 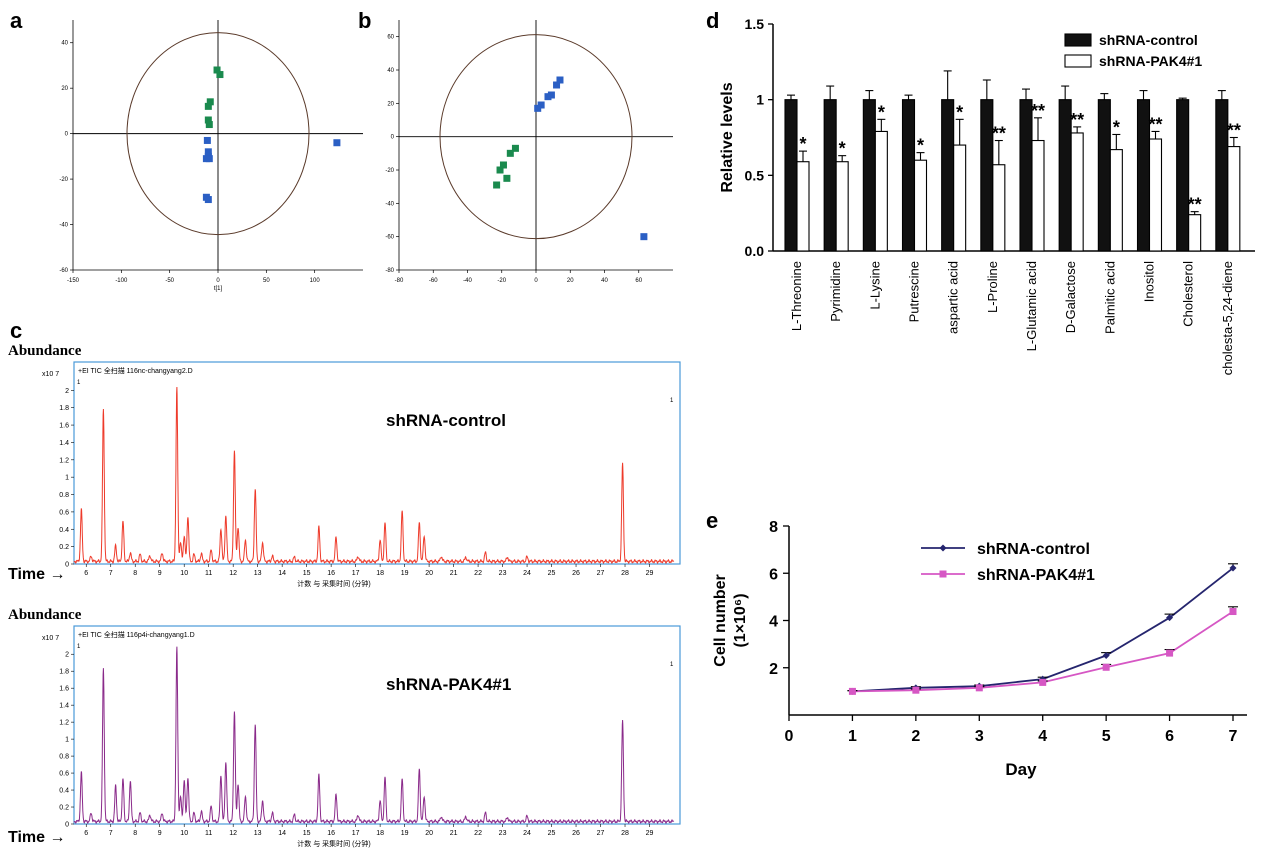 I want to click on x-tick-label: 27, so click(x=601, y=573).